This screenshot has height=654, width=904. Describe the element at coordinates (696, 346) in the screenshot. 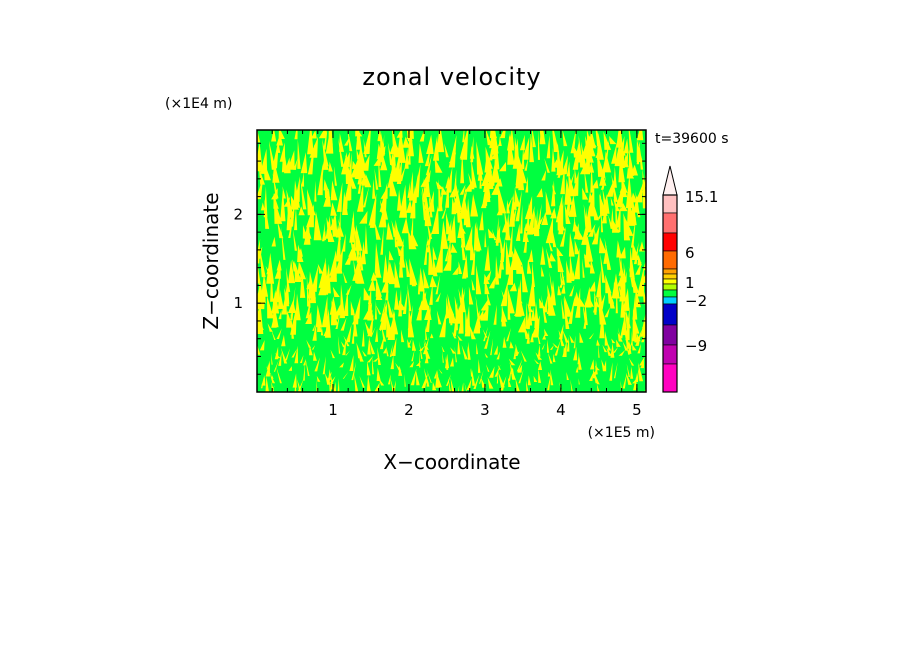

I see `colorbar-label: −9` at that location.